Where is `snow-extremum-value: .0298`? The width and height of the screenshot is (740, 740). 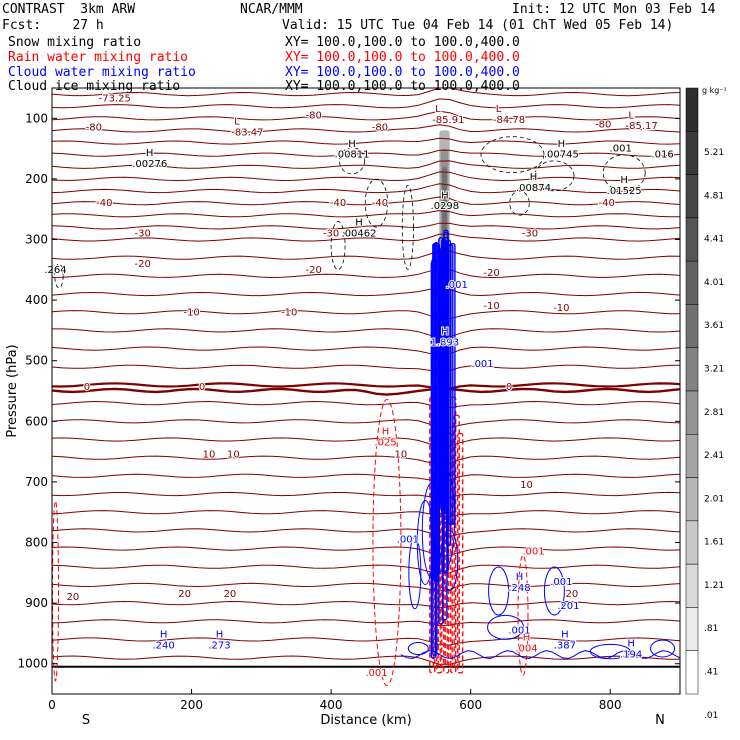 snow-extremum-value: .0298 is located at coordinates (445, 206).